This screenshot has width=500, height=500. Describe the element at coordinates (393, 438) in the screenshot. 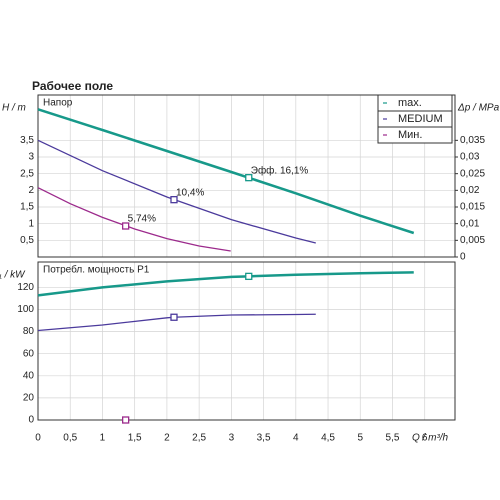

I see `x-tick-label: 5,5` at that location.